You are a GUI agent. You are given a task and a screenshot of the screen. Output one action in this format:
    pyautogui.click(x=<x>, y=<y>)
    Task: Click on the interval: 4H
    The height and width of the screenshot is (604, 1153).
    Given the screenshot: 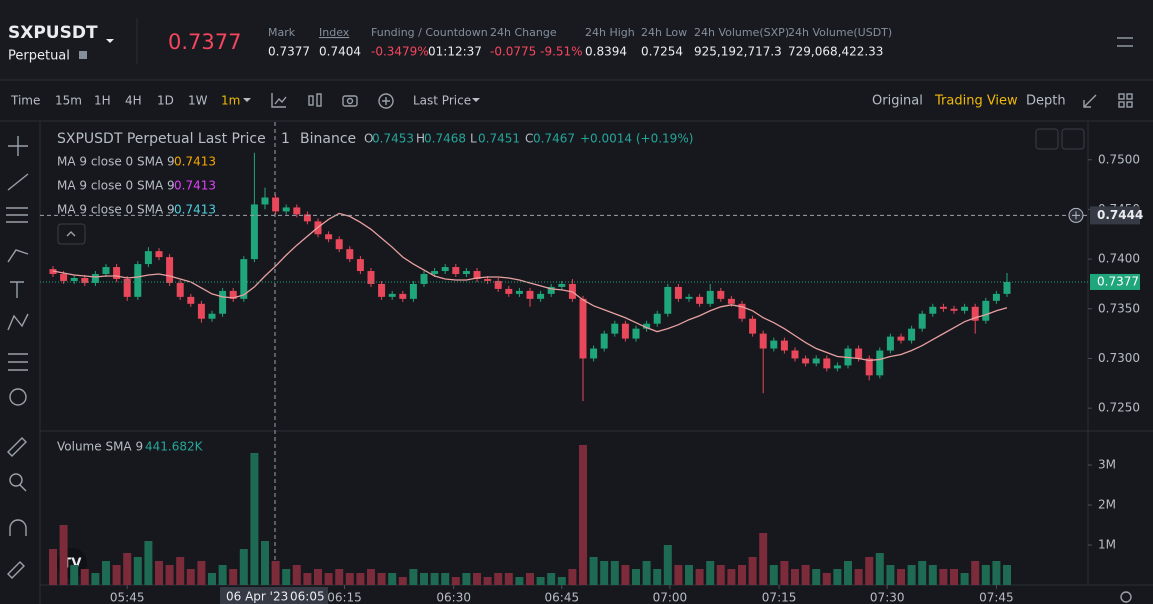 What is the action you would take?
    pyautogui.click(x=133, y=101)
    